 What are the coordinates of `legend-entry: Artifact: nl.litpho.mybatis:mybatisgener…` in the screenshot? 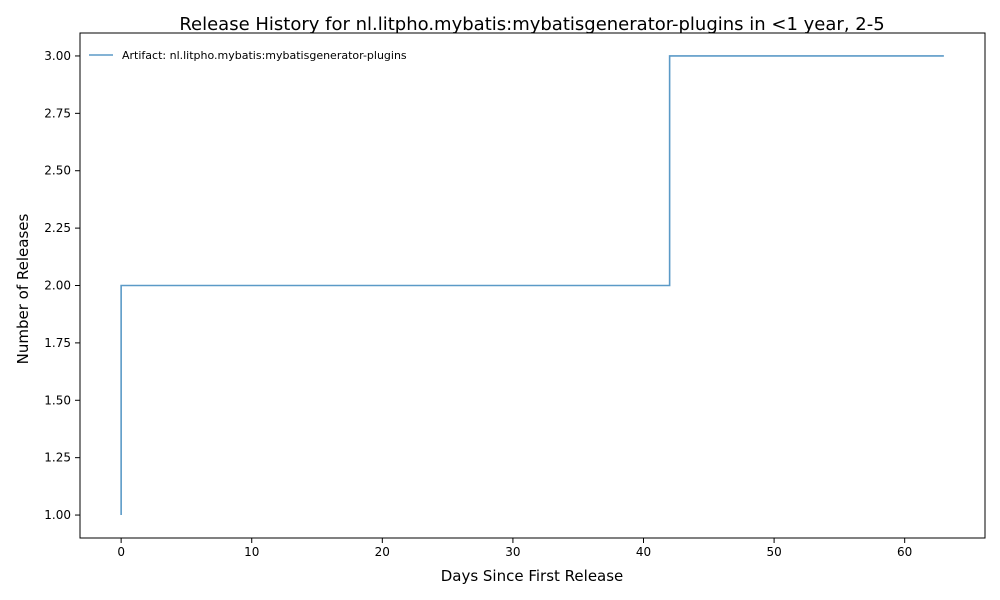 It's located at (264, 55).